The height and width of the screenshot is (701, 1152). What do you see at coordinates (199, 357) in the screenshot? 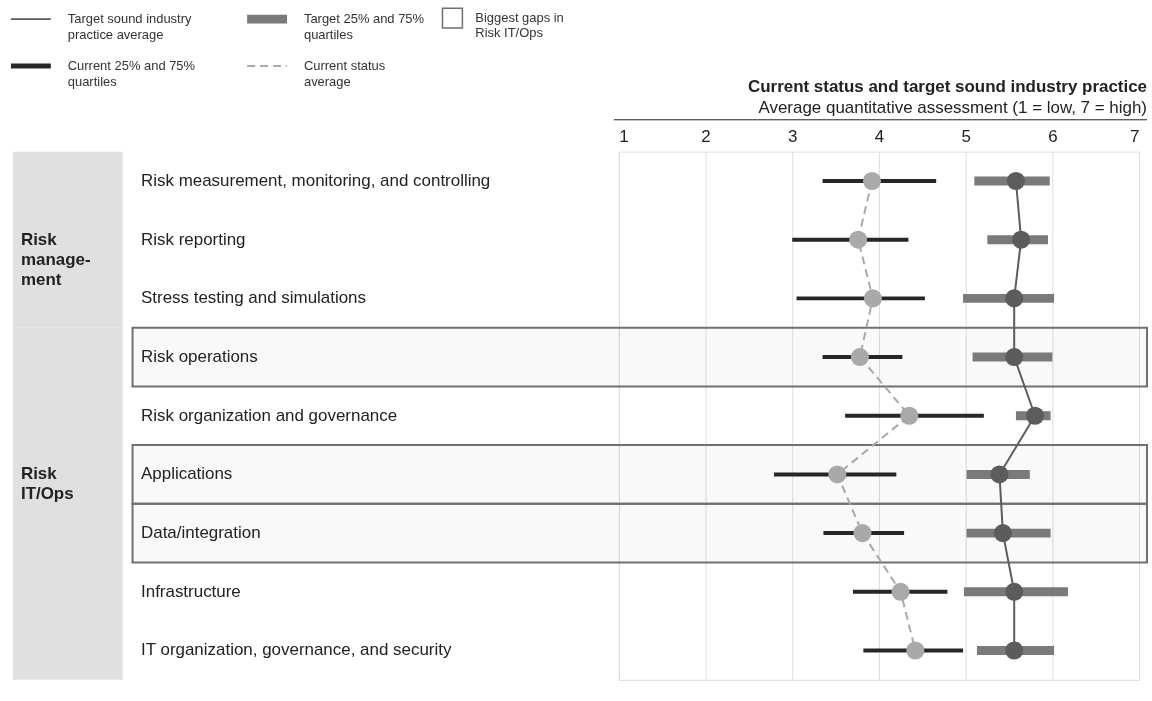
I see `y-tick-label: Risk operations` at bounding box center [199, 357].